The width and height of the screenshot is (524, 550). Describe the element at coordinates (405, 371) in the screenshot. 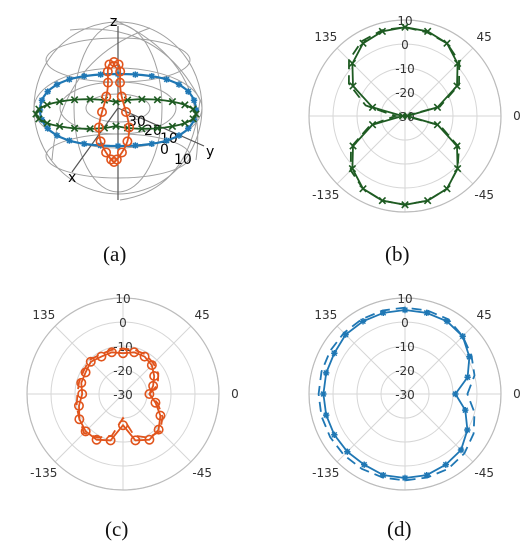

I see `radial-tick-label: -20` at that location.